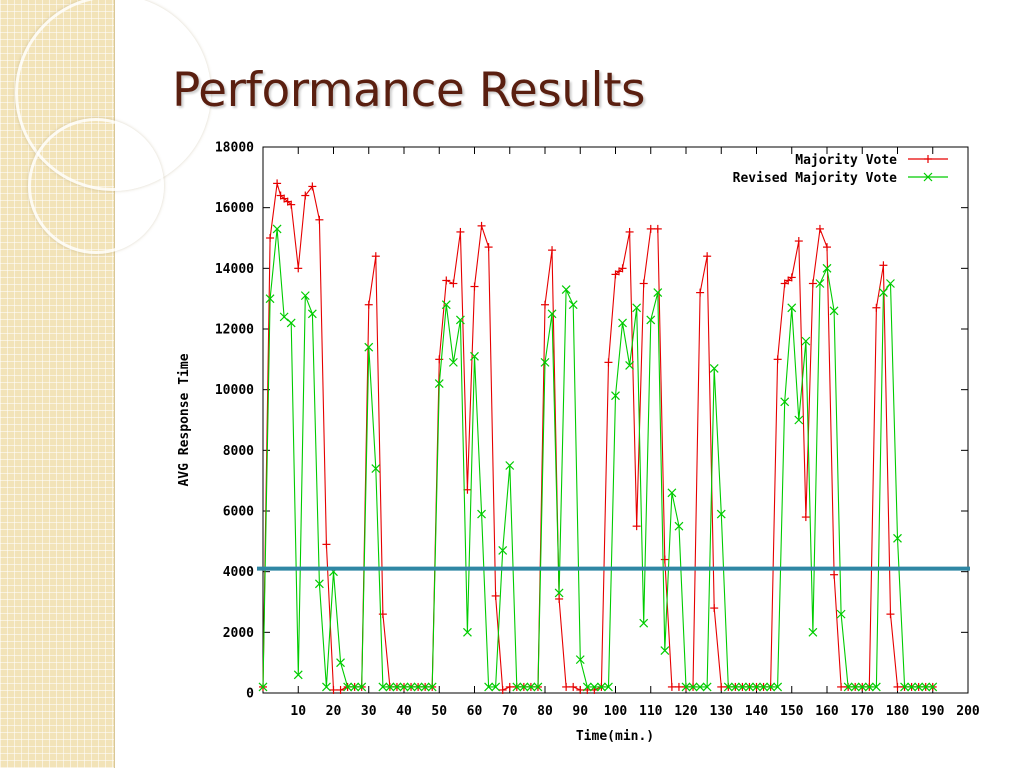 The image size is (1024, 768). I want to click on y-tick-label: 2000, so click(238, 633).